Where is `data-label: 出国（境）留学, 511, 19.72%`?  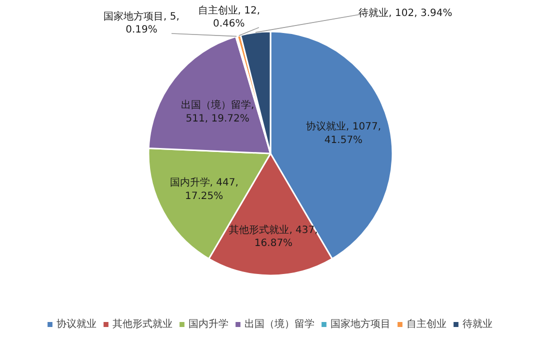 data-label: 出国（境）留学, 511, 19.72% is located at coordinates (217, 111).